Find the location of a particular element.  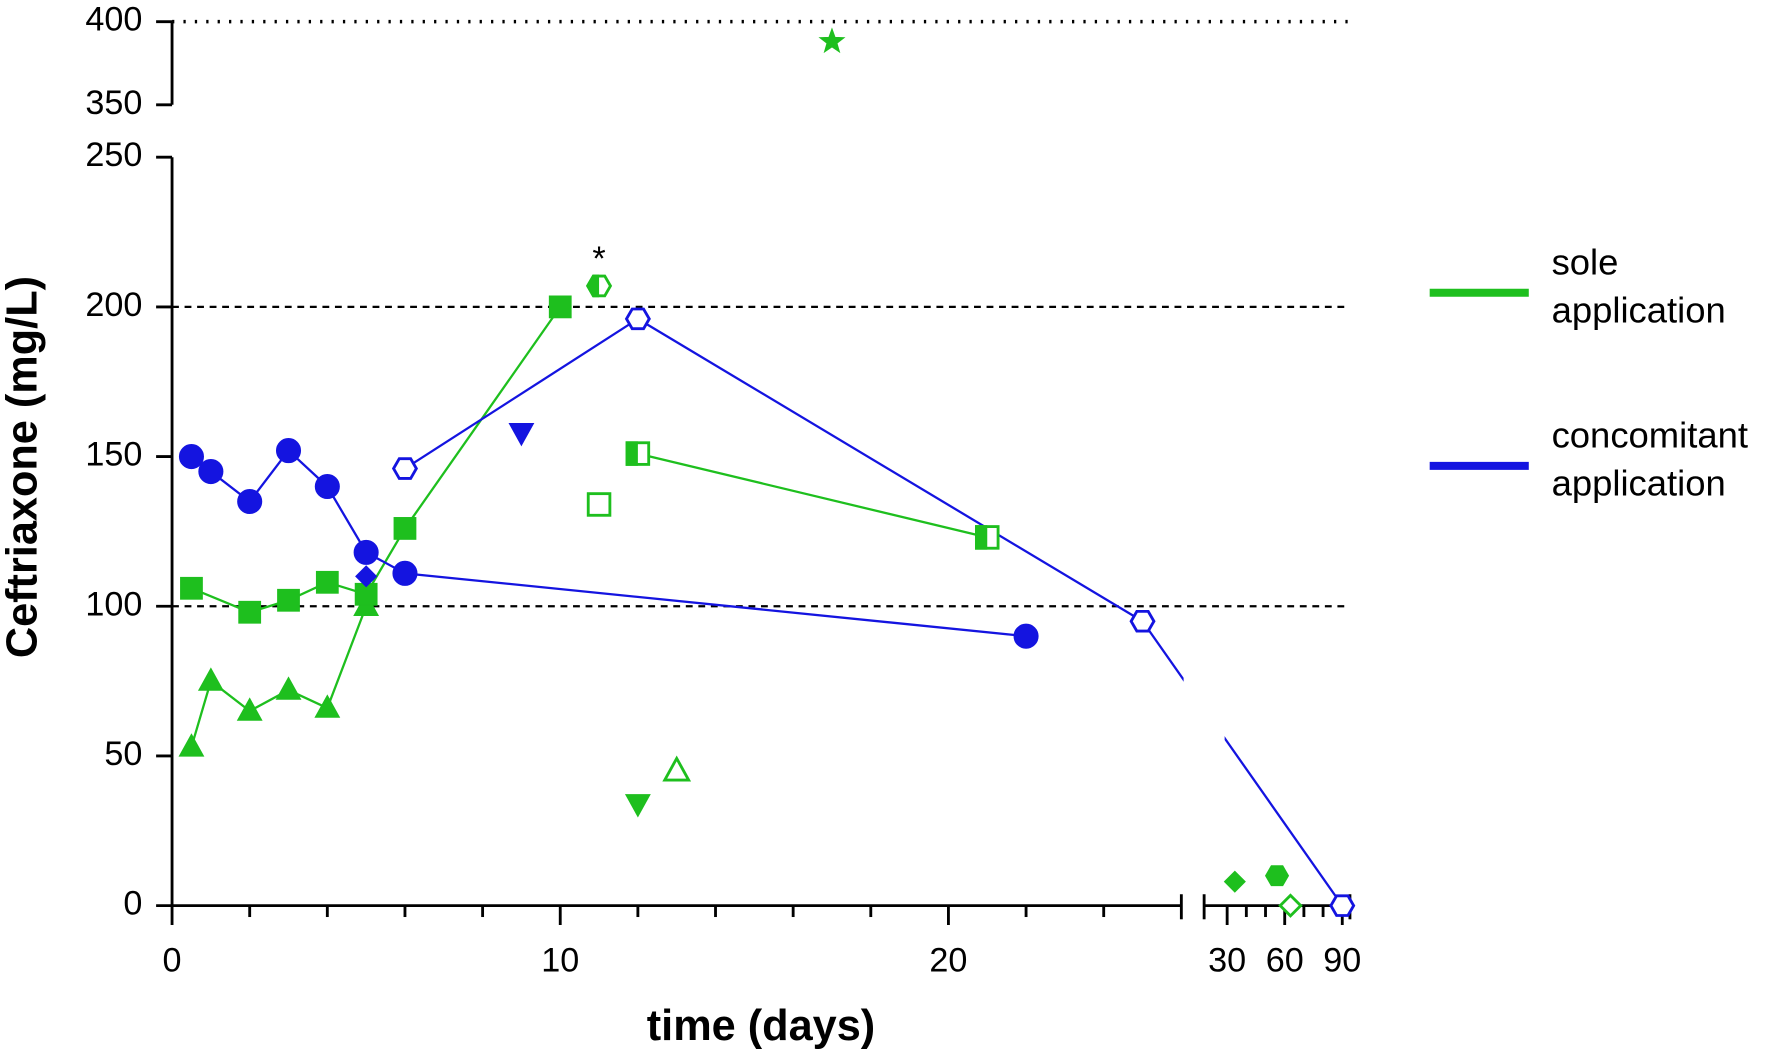

y-tick-label: 0 is located at coordinates (132, 904).